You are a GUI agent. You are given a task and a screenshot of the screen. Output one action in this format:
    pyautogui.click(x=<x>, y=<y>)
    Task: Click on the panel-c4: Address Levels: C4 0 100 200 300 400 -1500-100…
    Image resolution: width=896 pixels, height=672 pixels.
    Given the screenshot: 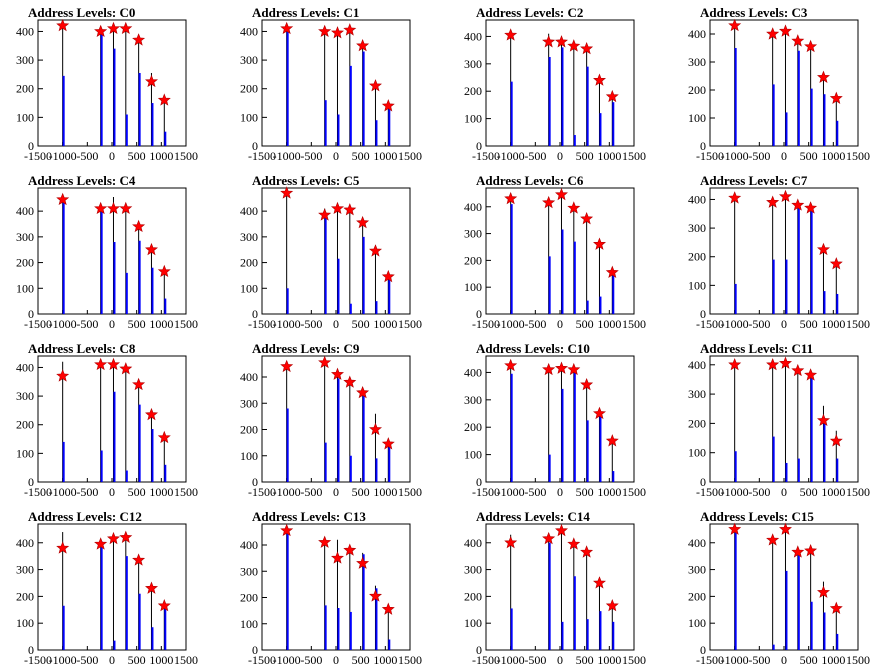 What is the action you would take?
    pyautogui.click(x=107, y=252)
    